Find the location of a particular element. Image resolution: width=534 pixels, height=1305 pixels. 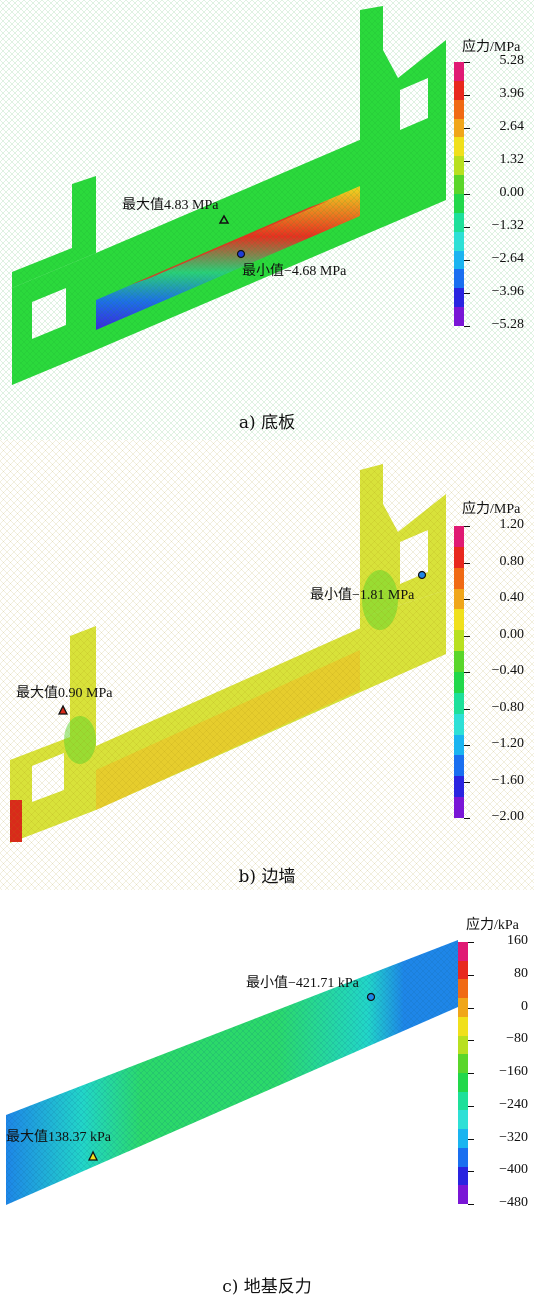

colorbar-tick-label: −1.20 is located at coordinates (507, 743).